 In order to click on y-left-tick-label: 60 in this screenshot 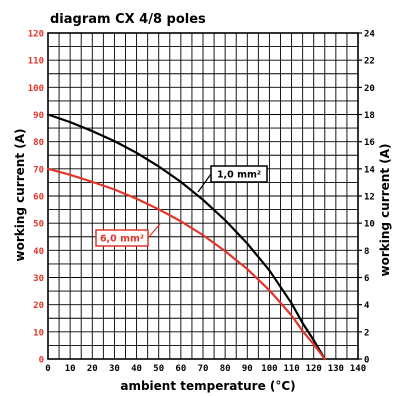, I will do `click(38, 198)`.